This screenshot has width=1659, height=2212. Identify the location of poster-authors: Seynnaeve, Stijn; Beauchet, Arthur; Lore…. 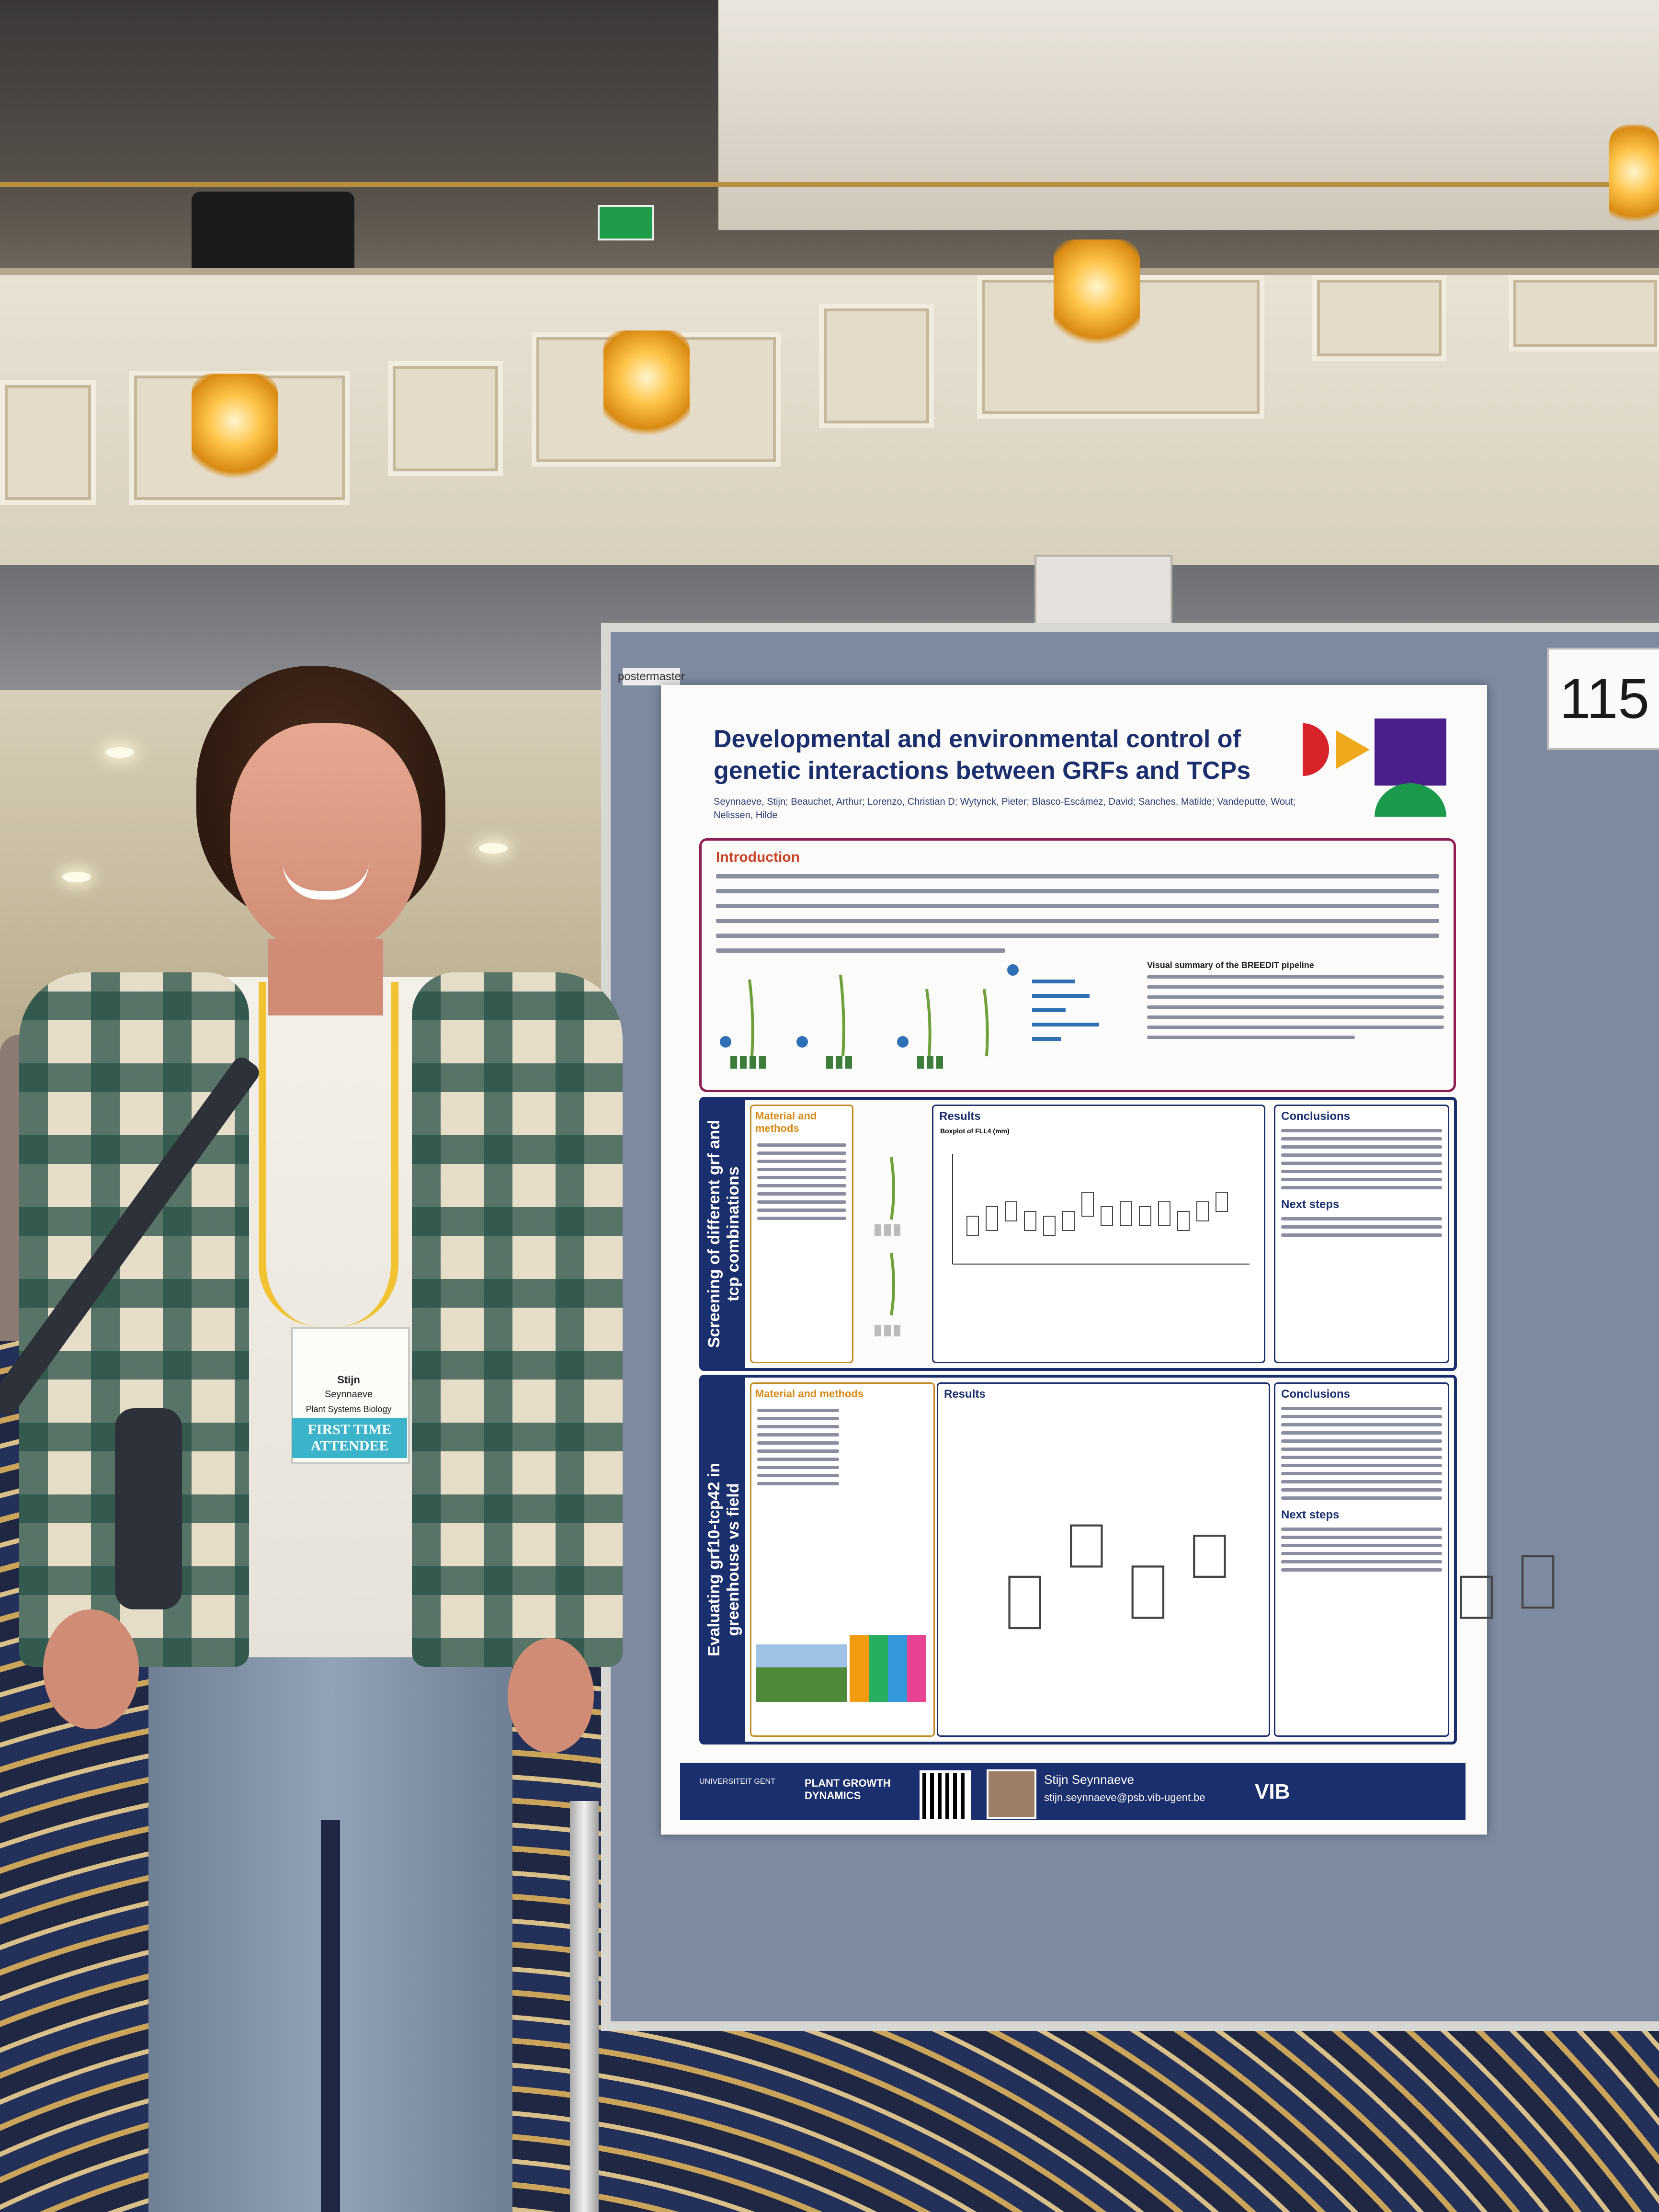
(1005, 809).